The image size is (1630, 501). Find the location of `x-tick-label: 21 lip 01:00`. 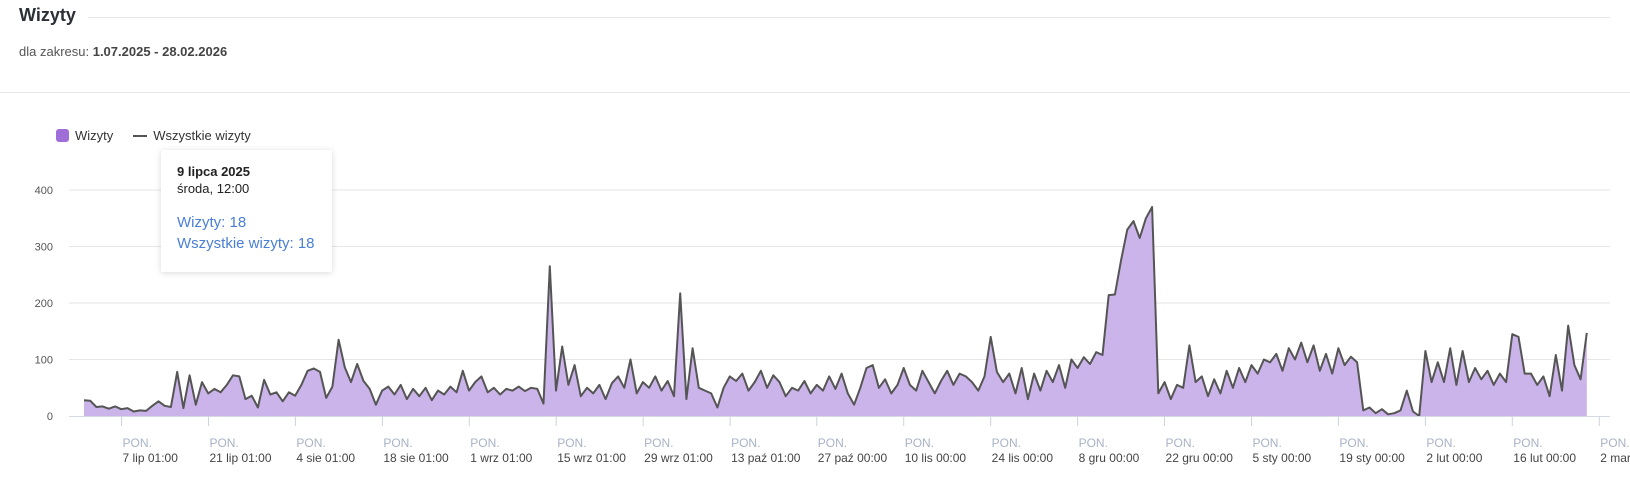

x-tick-label: 21 lip 01:00 is located at coordinates (240, 458).